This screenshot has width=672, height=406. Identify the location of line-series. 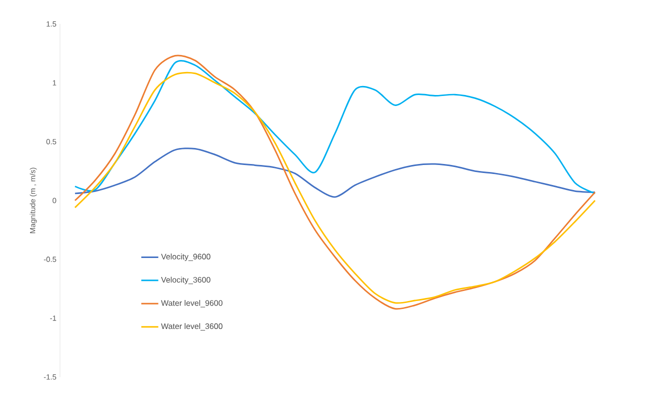
(335, 173).